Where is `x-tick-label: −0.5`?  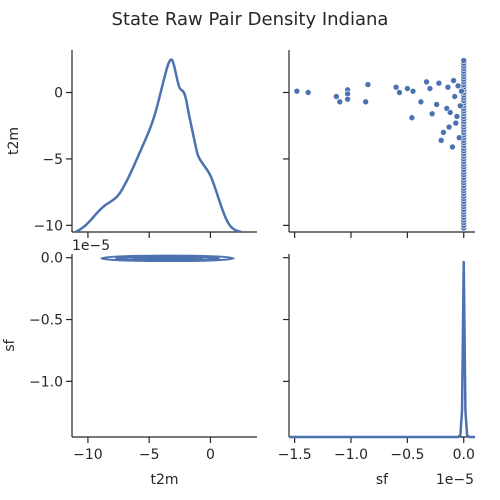 x-tick-label: −0.5 is located at coordinates (407, 455).